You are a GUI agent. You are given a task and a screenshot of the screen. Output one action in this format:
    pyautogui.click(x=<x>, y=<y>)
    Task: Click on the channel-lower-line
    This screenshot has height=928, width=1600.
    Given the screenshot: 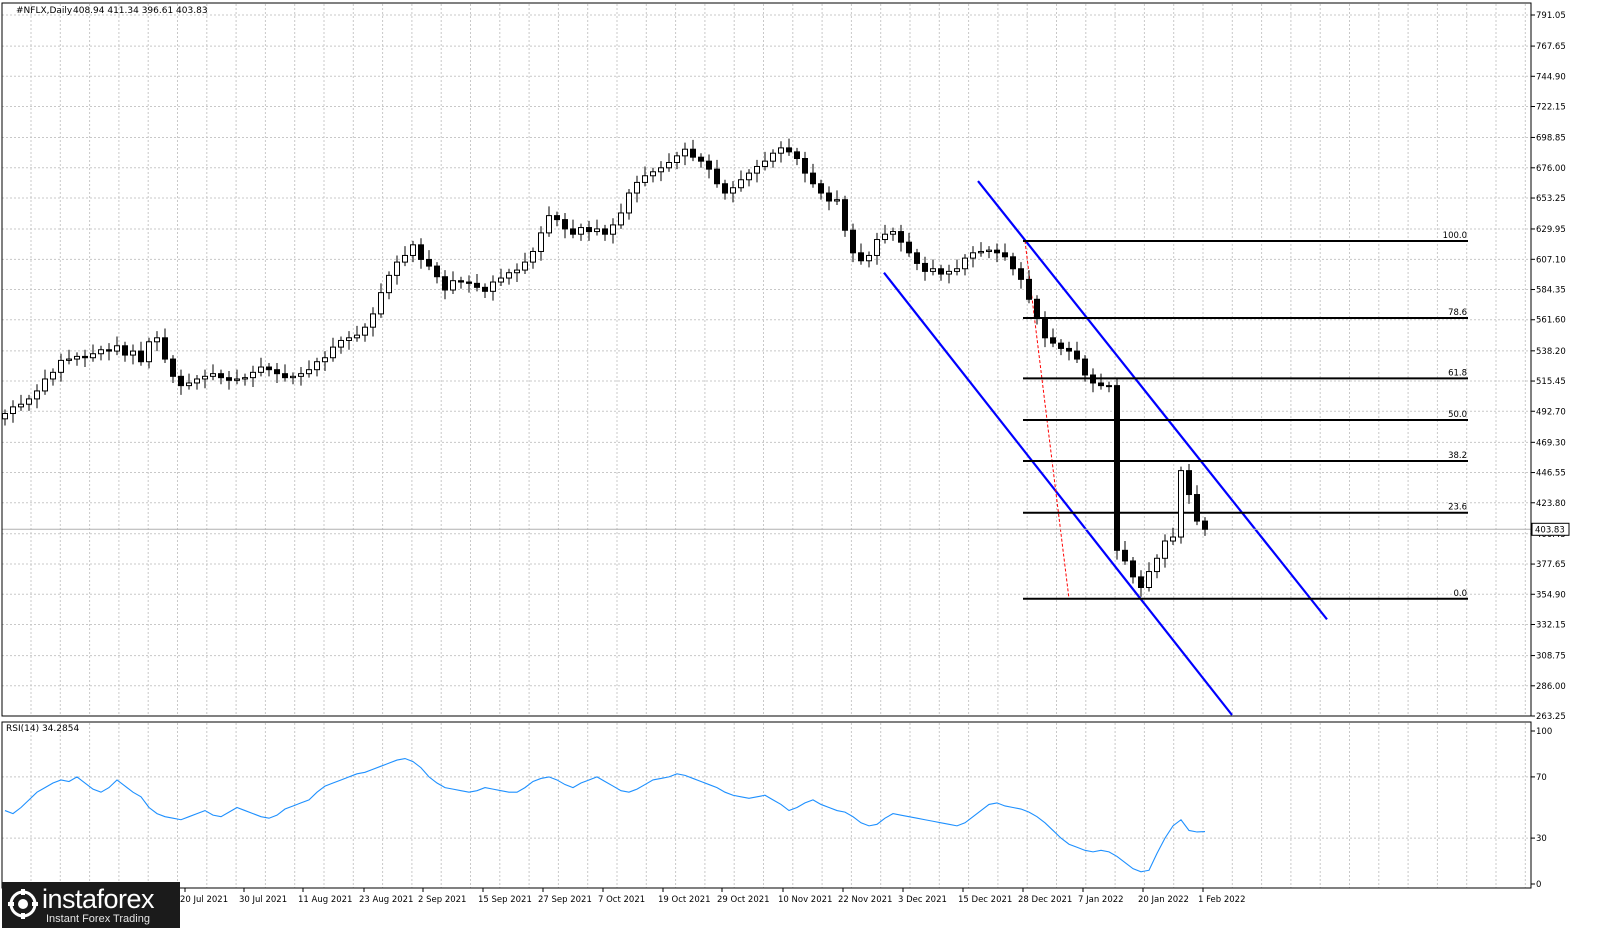 What is the action you would take?
    pyautogui.click(x=1058, y=494)
    